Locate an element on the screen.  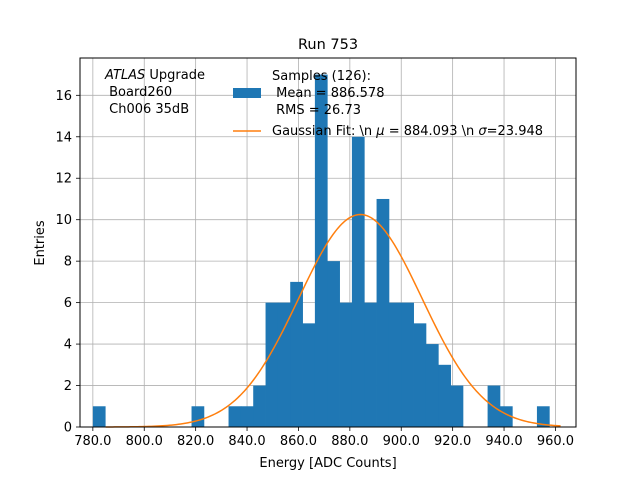
y-tick-label: 0 is located at coordinates (68, 428).